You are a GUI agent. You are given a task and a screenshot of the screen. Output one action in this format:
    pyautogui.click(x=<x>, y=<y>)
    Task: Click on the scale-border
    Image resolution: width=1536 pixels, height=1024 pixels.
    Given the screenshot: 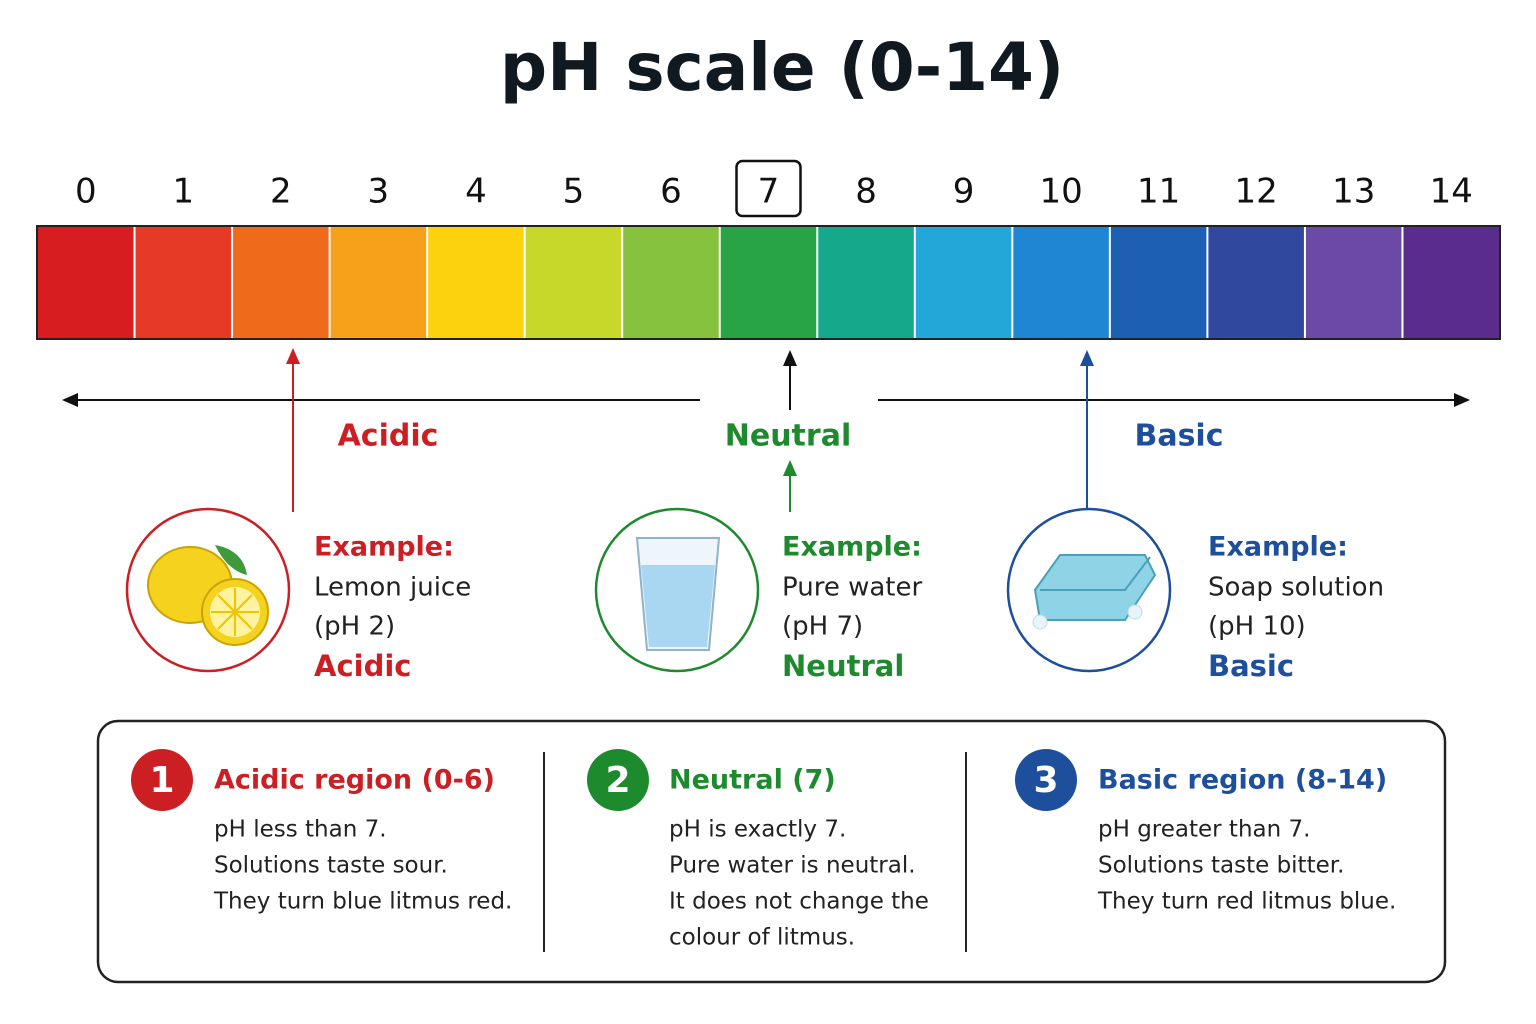 What is the action you would take?
    pyautogui.click(x=768, y=282)
    